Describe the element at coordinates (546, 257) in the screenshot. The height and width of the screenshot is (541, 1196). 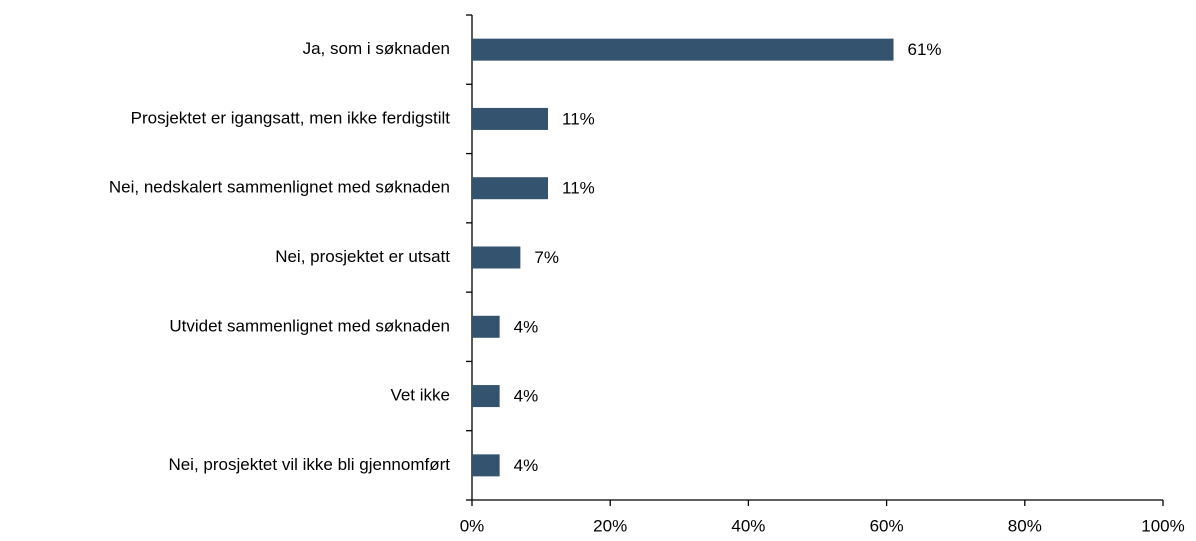
I see `value-label: 7%` at that location.